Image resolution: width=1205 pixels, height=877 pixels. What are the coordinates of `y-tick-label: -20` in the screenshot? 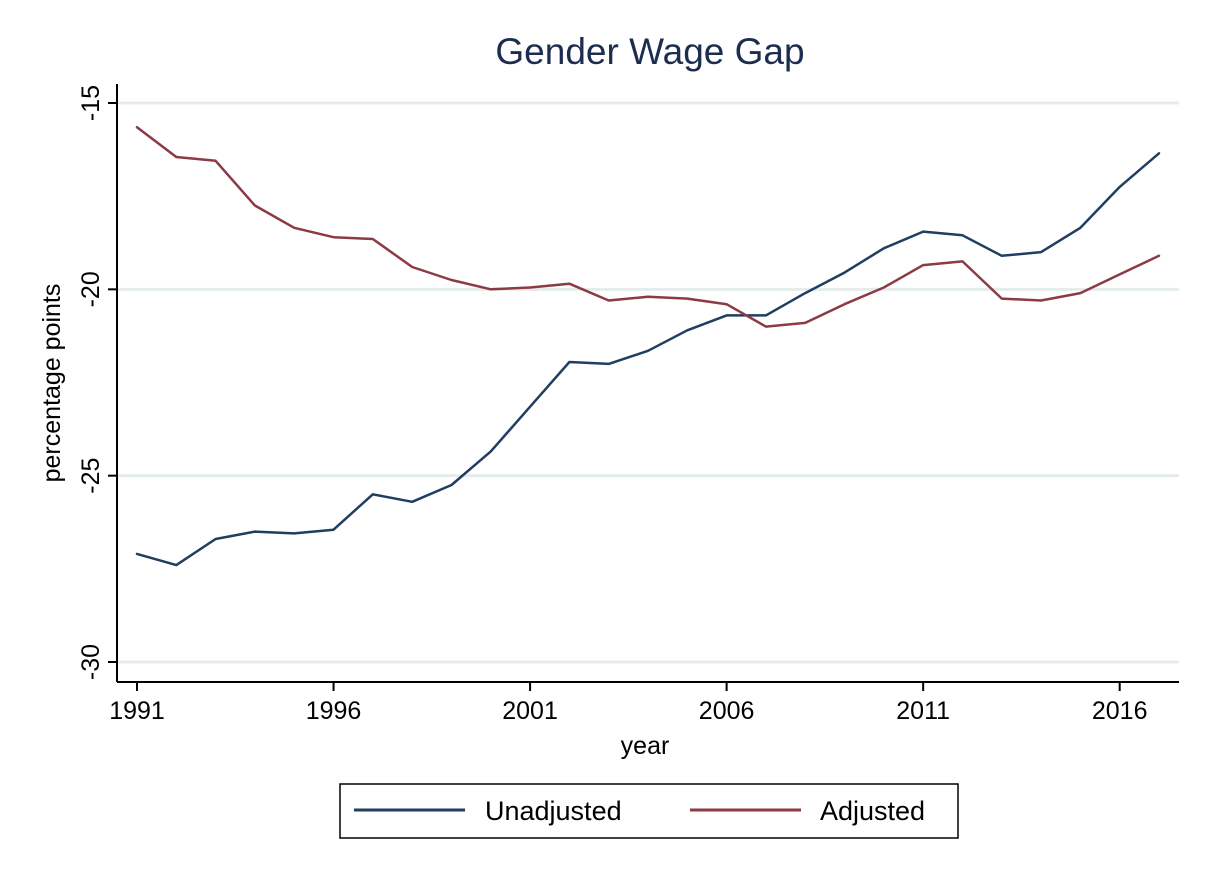 It's located at (91, 289).